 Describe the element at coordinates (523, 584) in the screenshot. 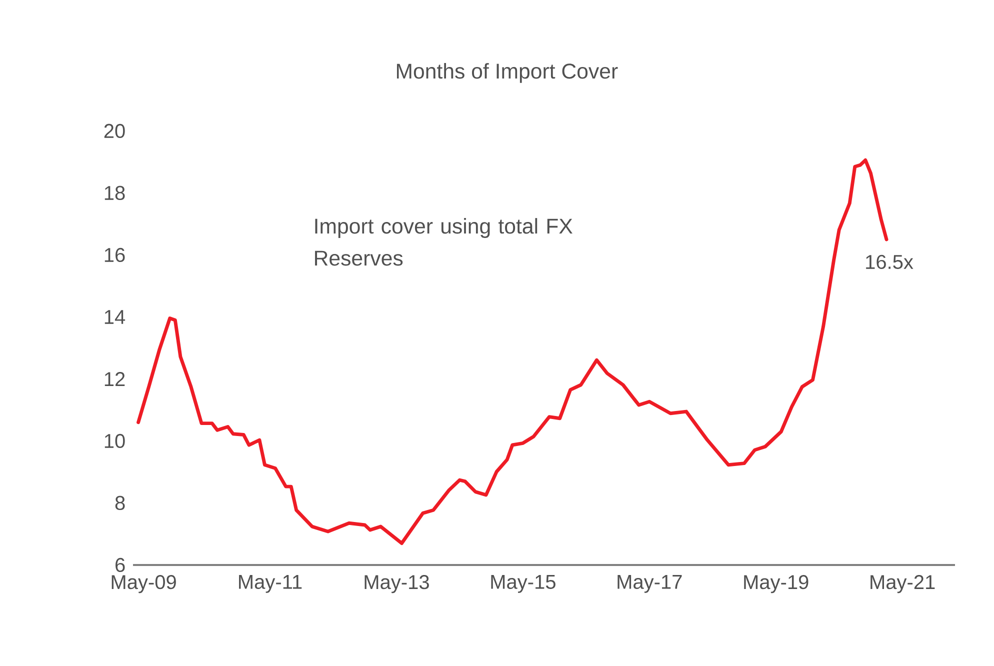

I see `x-tick-label: May-15` at that location.